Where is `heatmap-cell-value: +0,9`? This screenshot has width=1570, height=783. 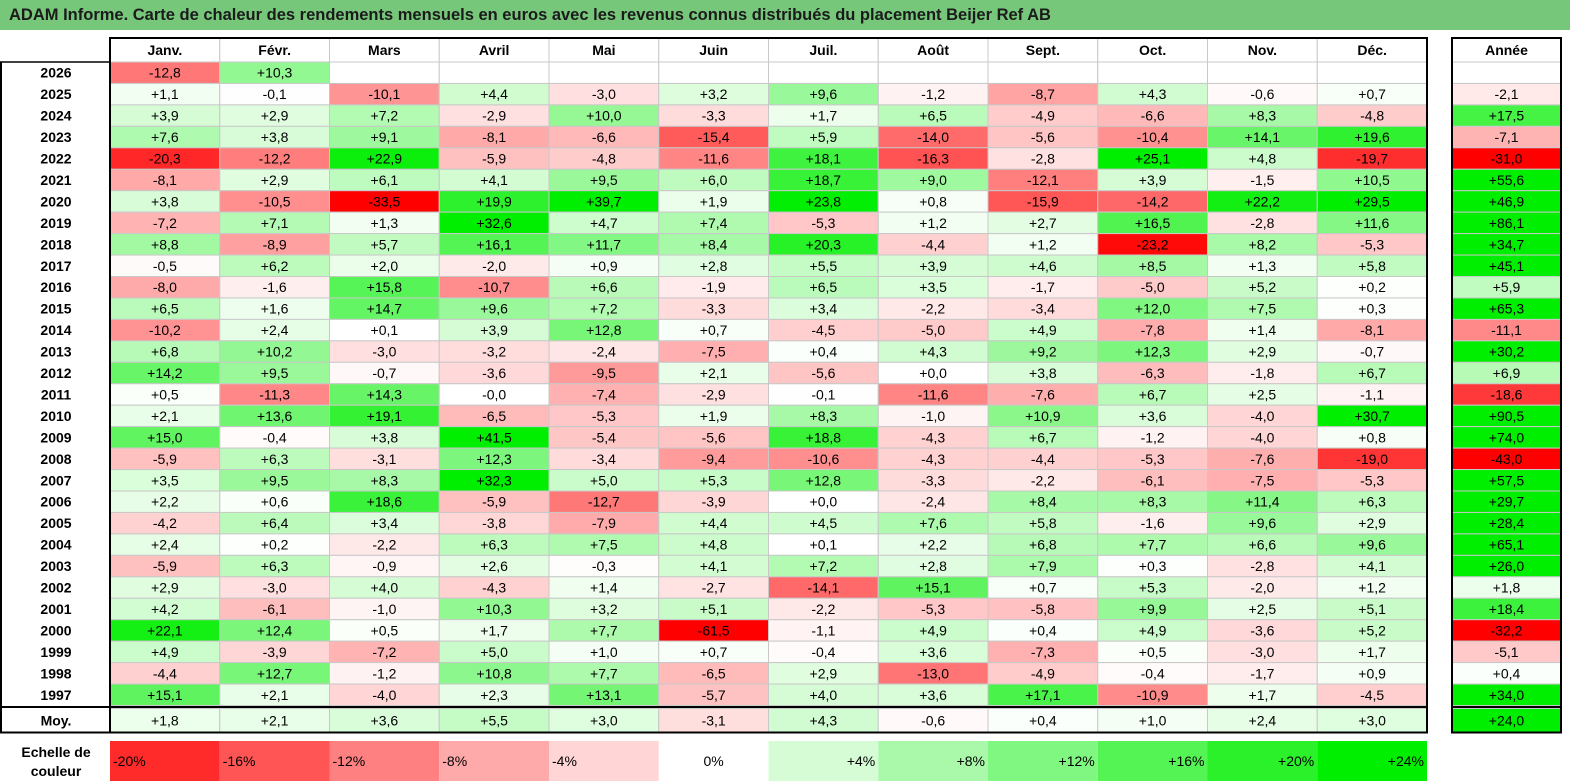 heatmap-cell-value: +0,9 is located at coordinates (1372, 673).